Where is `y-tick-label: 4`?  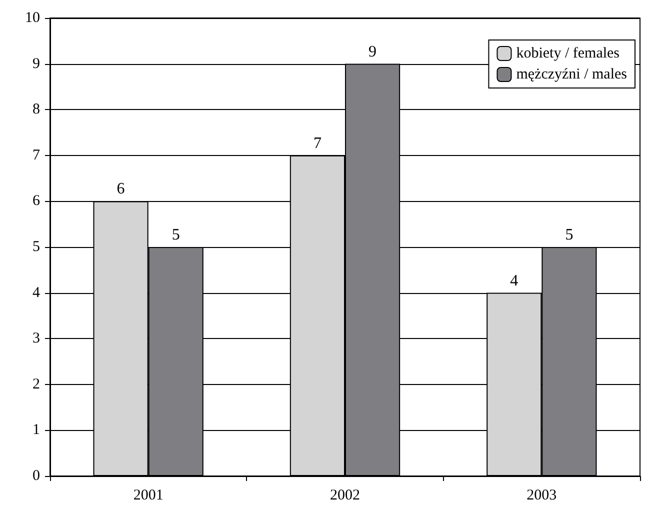
y-tick-label: 4 is located at coordinates (36, 292).